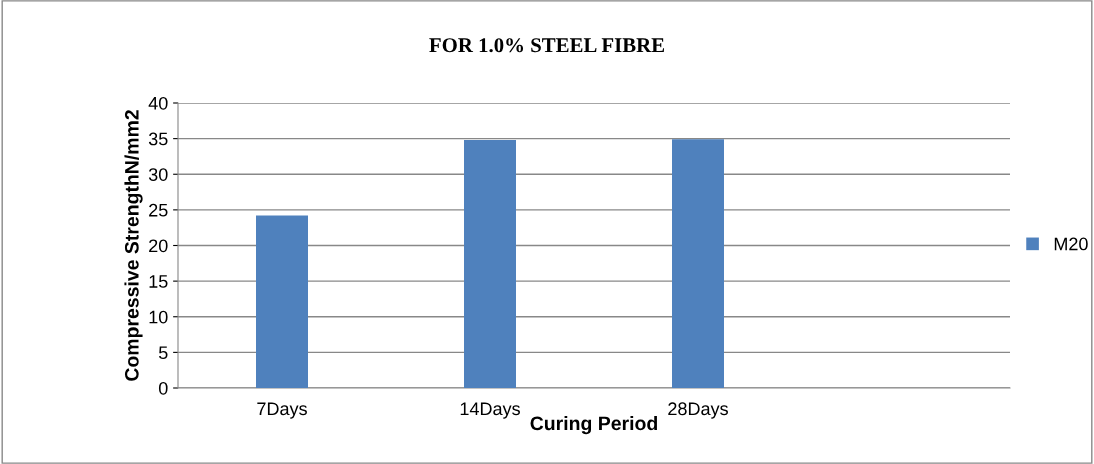 This screenshot has width=1094, height=464. What do you see at coordinates (158, 174) in the screenshot?
I see `y-tick-label: 30` at bounding box center [158, 174].